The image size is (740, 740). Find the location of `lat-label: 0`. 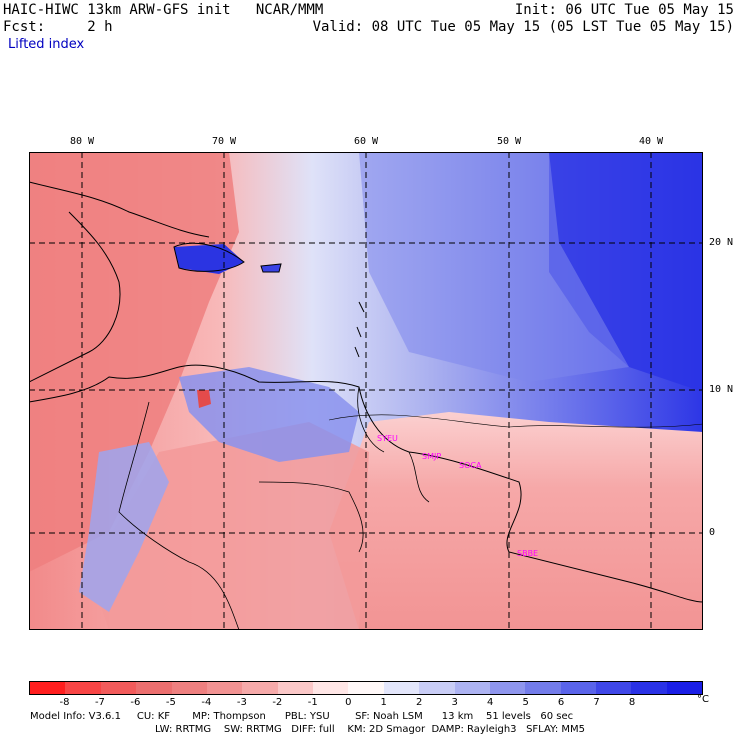

lat-label: 0 is located at coordinates (712, 532).